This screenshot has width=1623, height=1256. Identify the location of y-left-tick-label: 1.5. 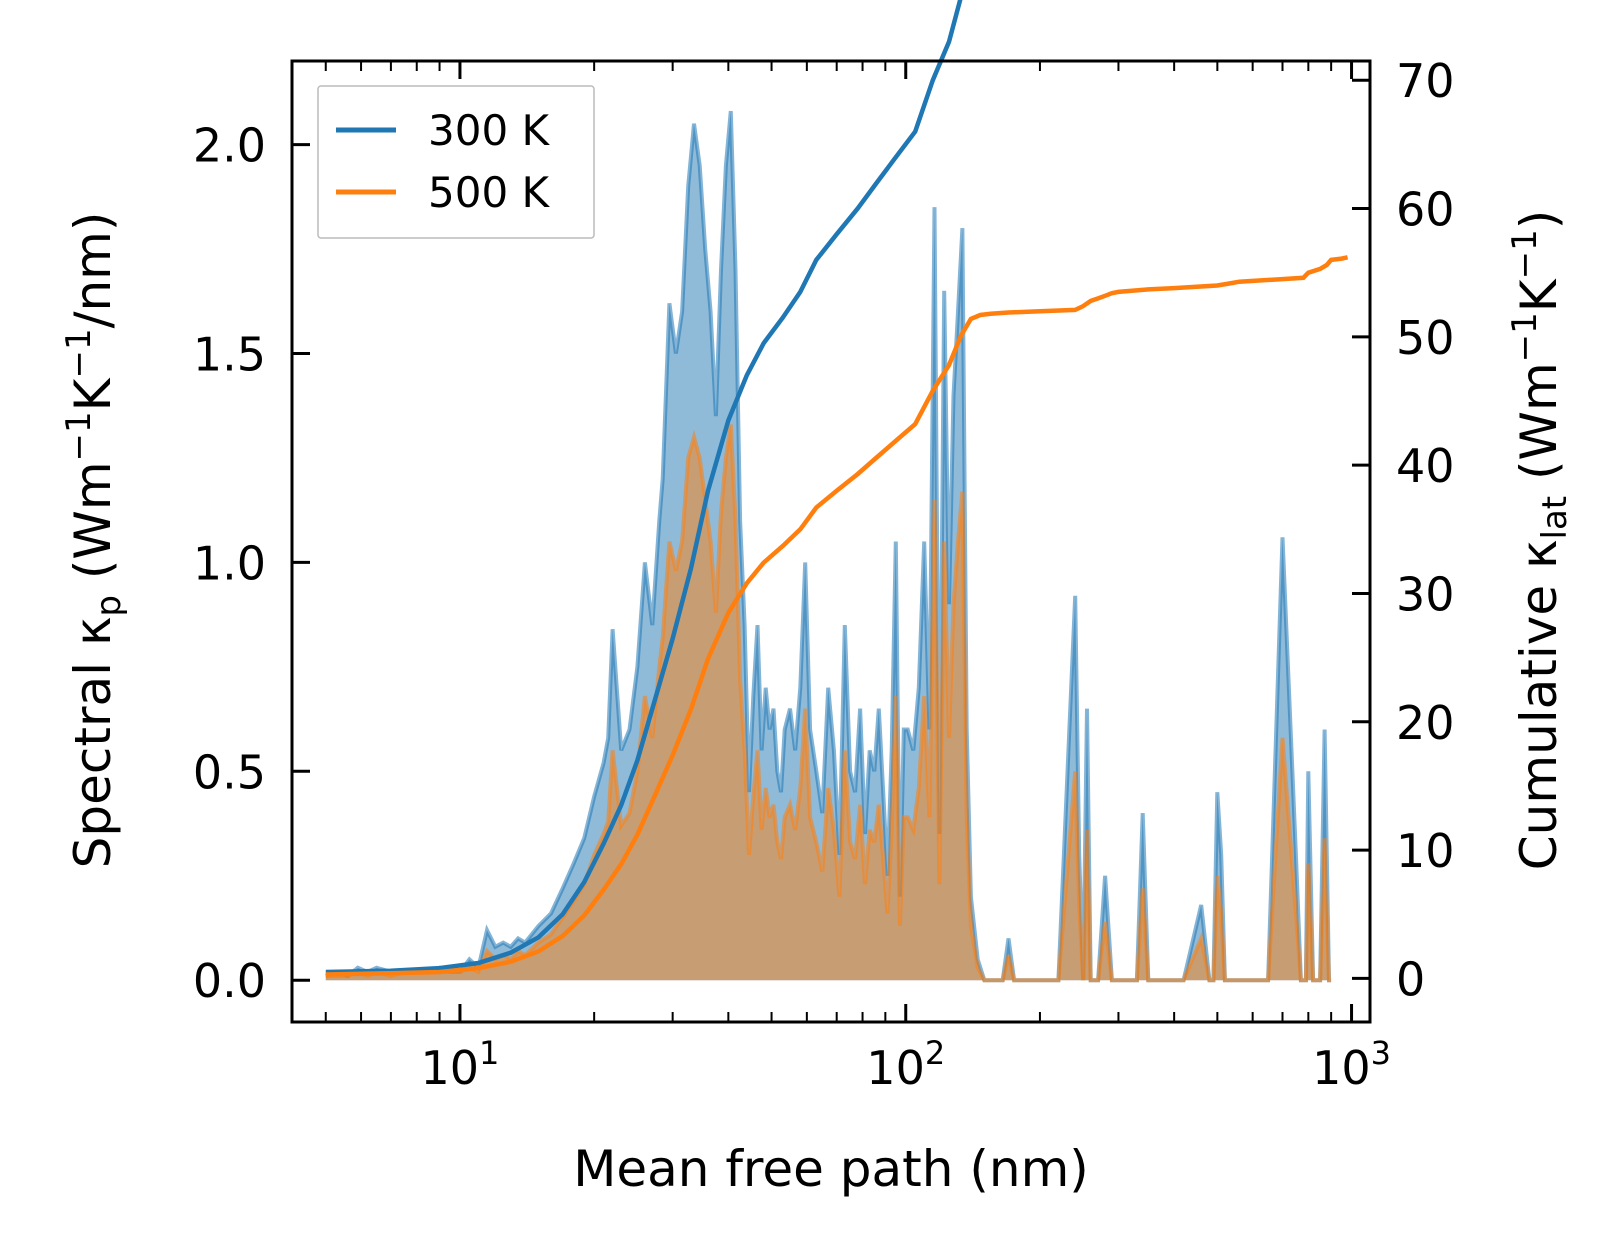
(229, 354).